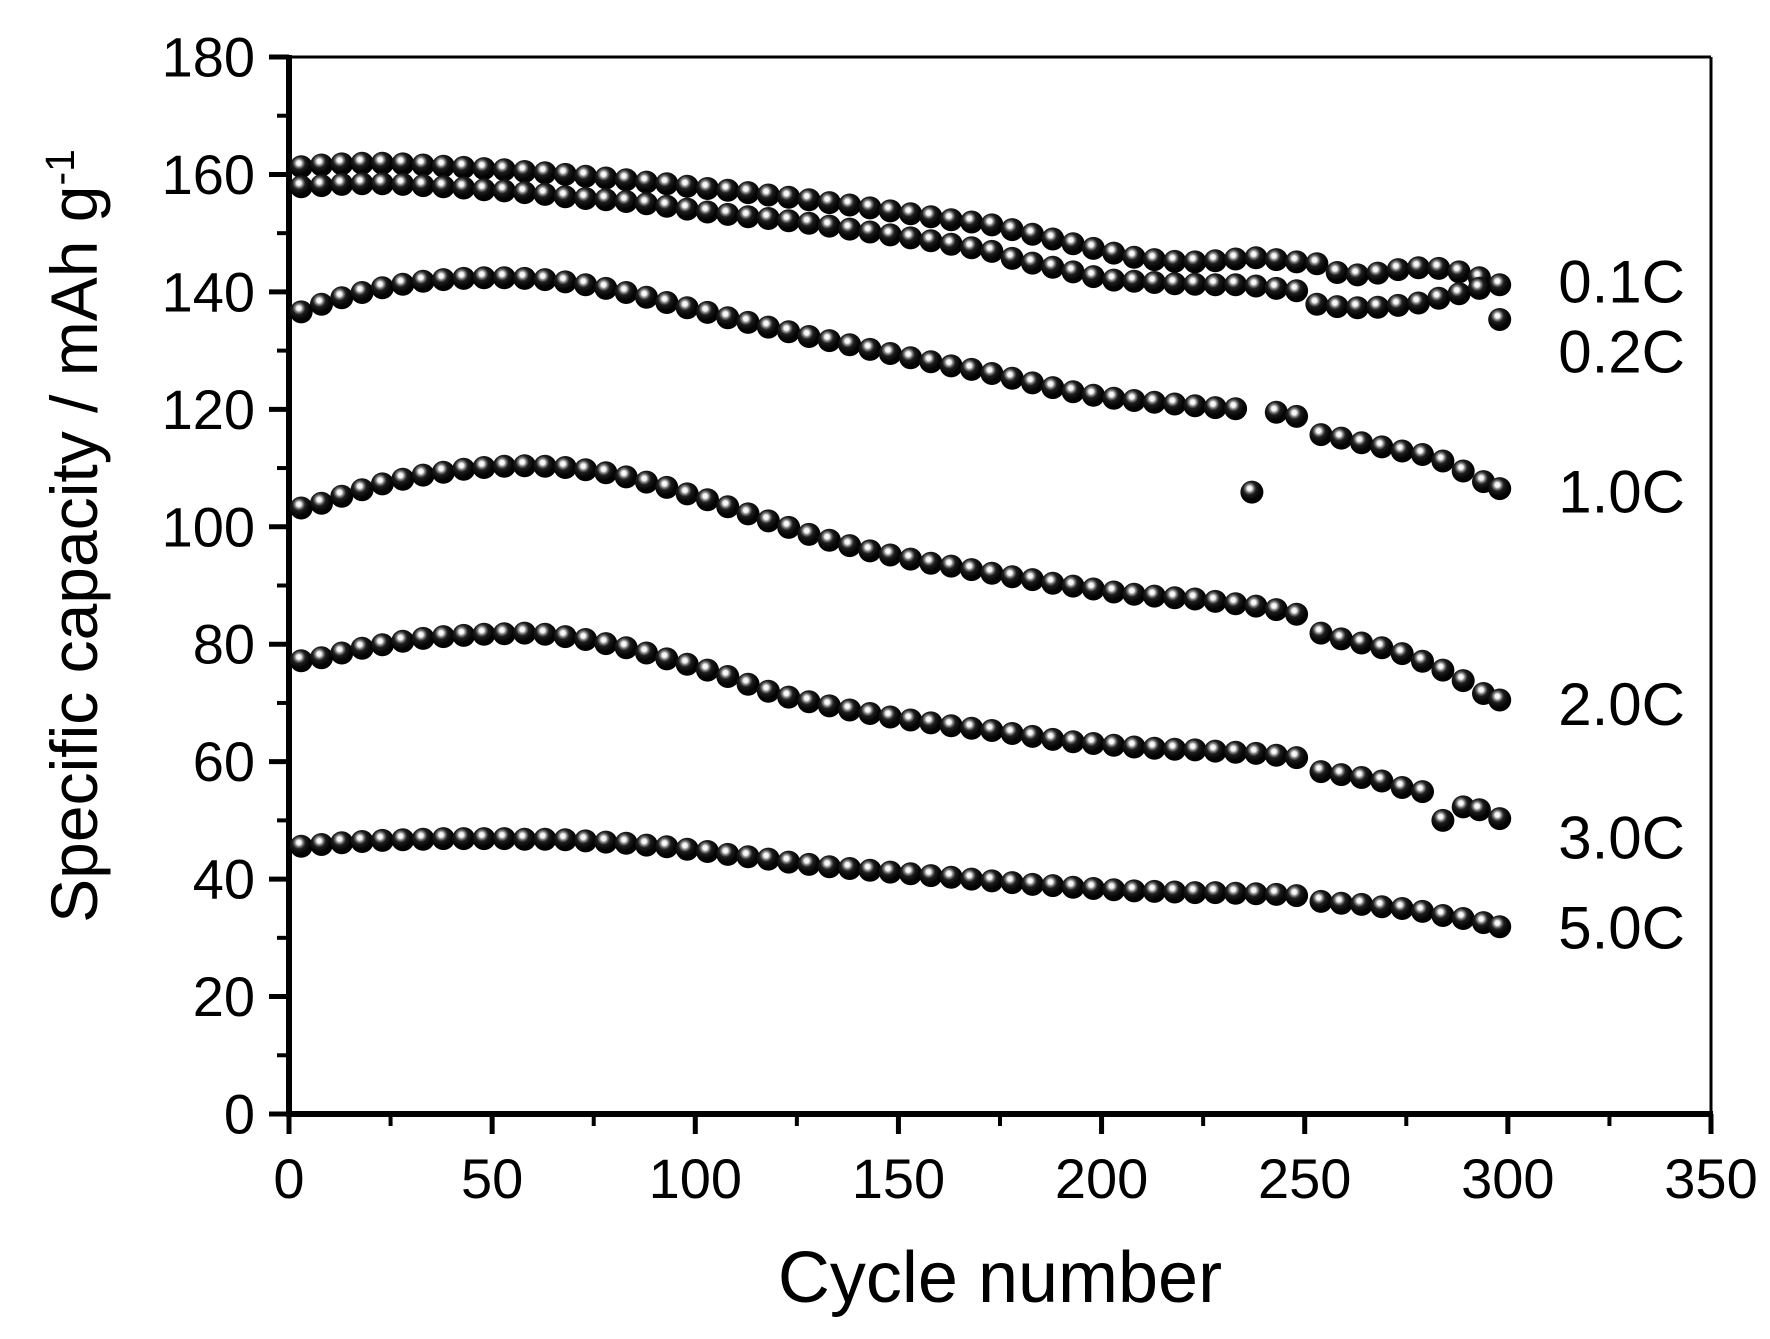 The width and height of the screenshot is (1770, 1339). I want to click on y-tick-label: 160, so click(208, 174).